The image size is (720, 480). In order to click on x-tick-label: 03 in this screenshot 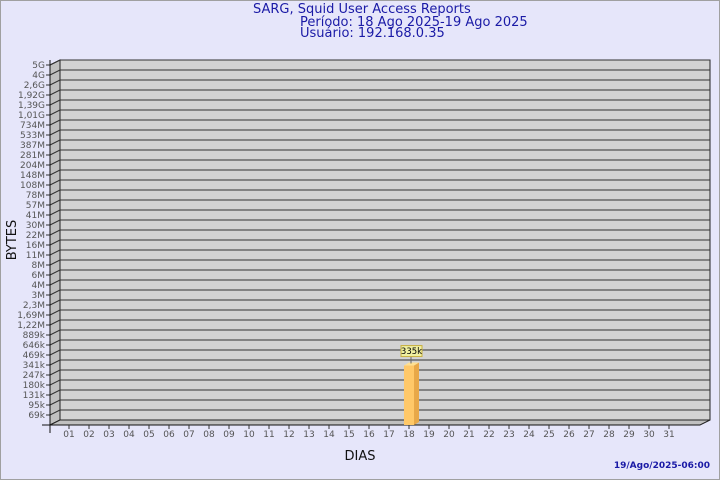, I will do `click(108, 435)`.